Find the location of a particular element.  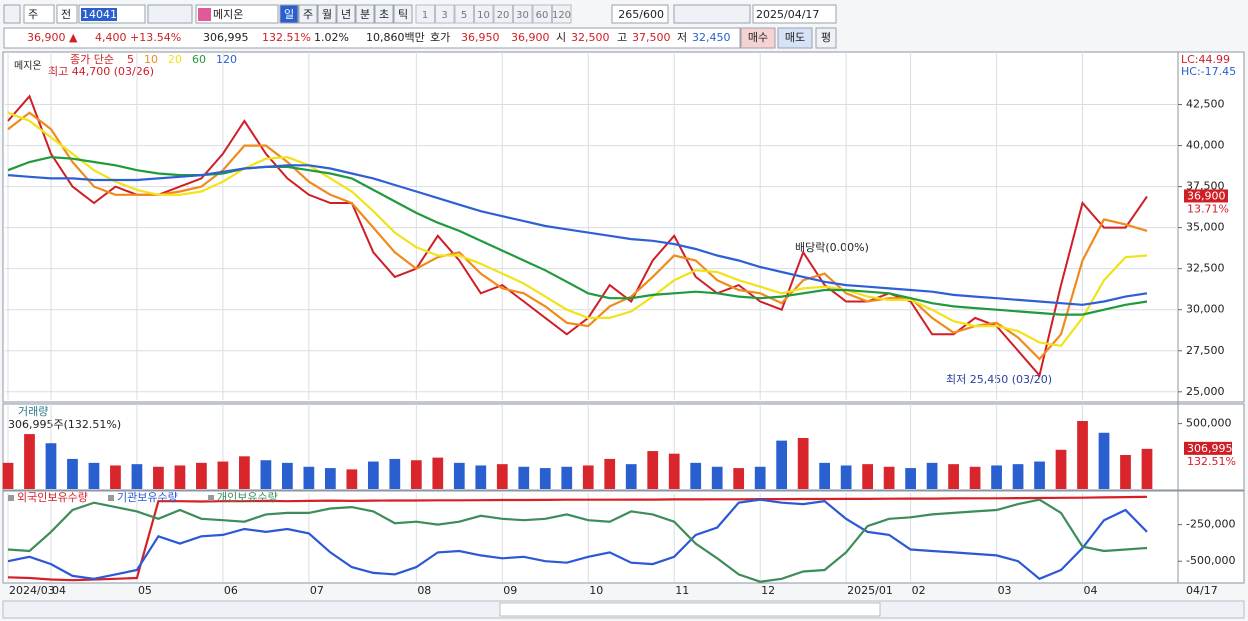

hc: HC:-17.45 is located at coordinates (1208, 71).